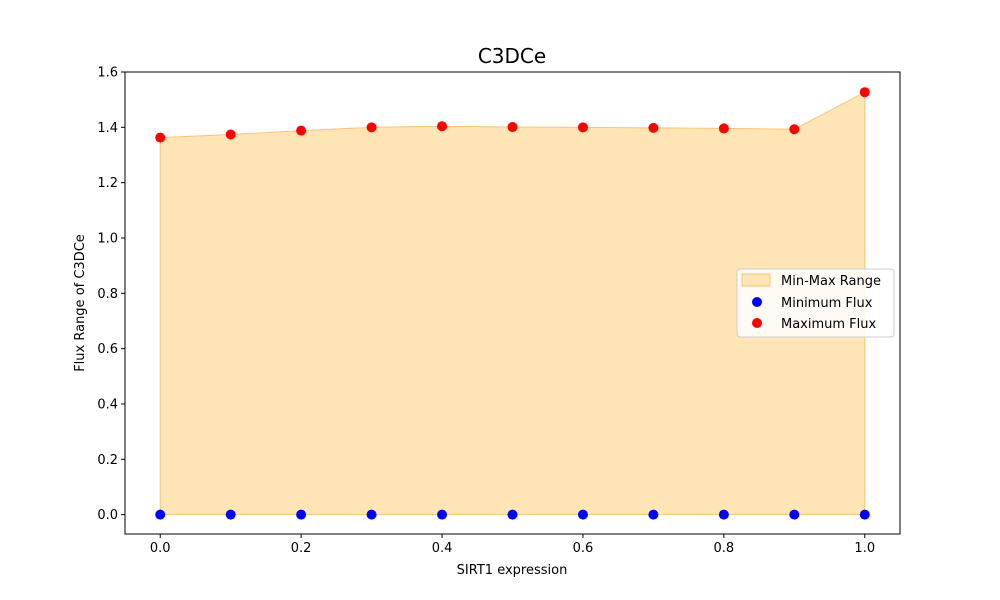 This screenshot has width=1000, height=600. What do you see at coordinates (827, 303) in the screenshot?
I see `legend-label-minimum-flux: Minimum Flux` at bounding box center [827, 303].